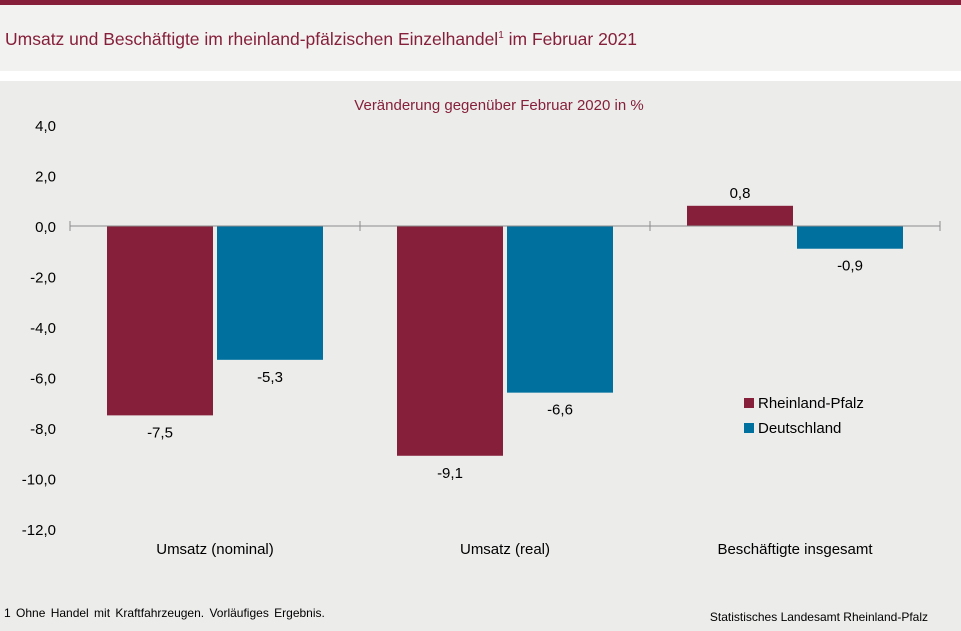 The image size is (961, 631). I want to click on data-label: 0,8, so click(740, 193).